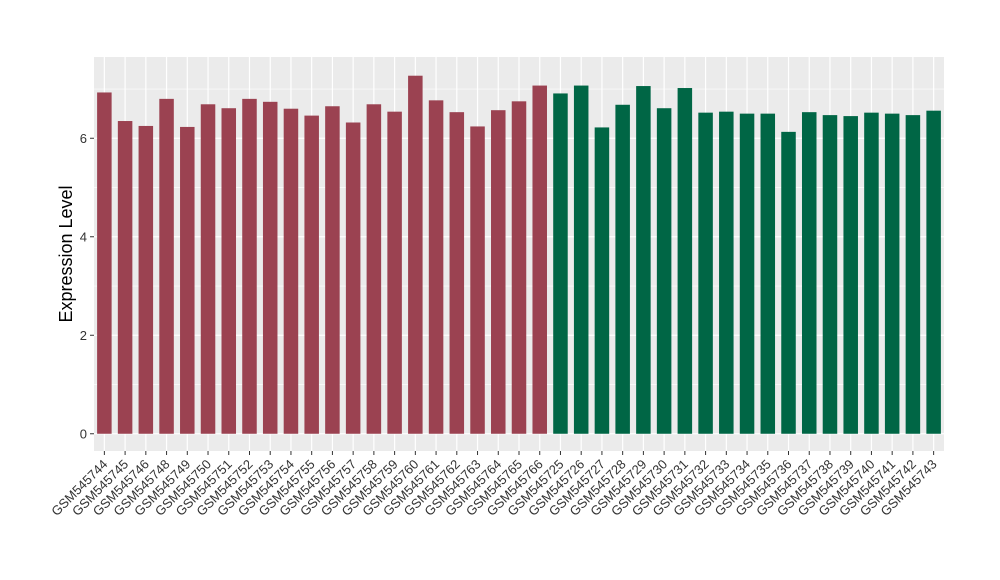 The width and height of the screenshot is (1000, 580). I want to click on bar-GSM545725, so click(560, 263).